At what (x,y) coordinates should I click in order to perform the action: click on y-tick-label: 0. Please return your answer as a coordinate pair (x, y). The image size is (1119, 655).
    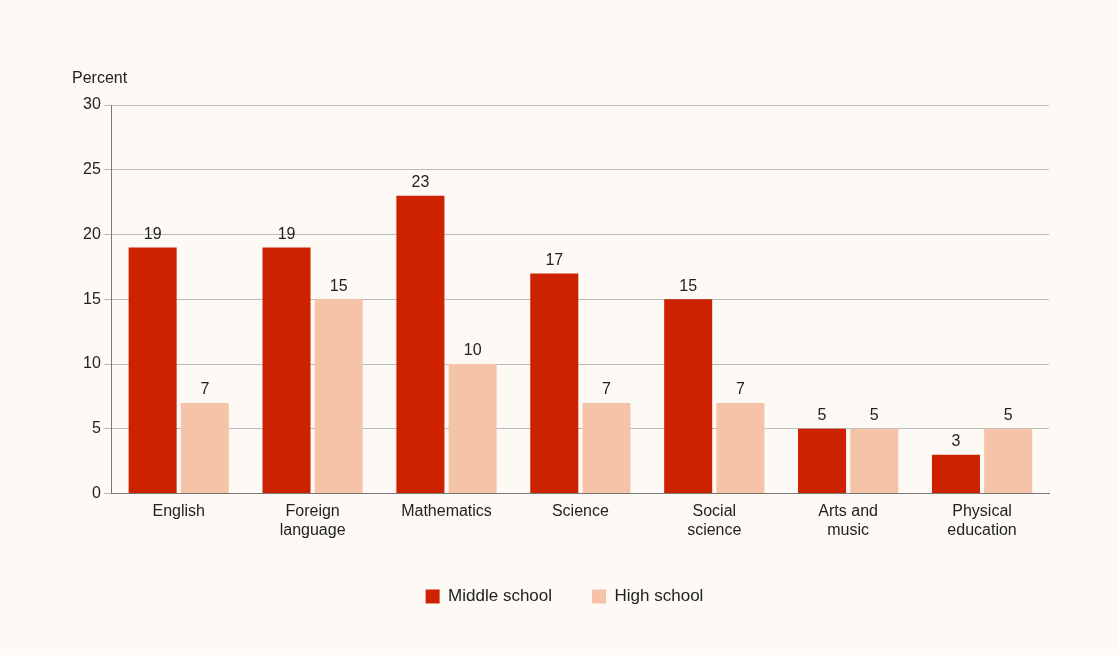
    Looking at the image, I should click on (96, 493).